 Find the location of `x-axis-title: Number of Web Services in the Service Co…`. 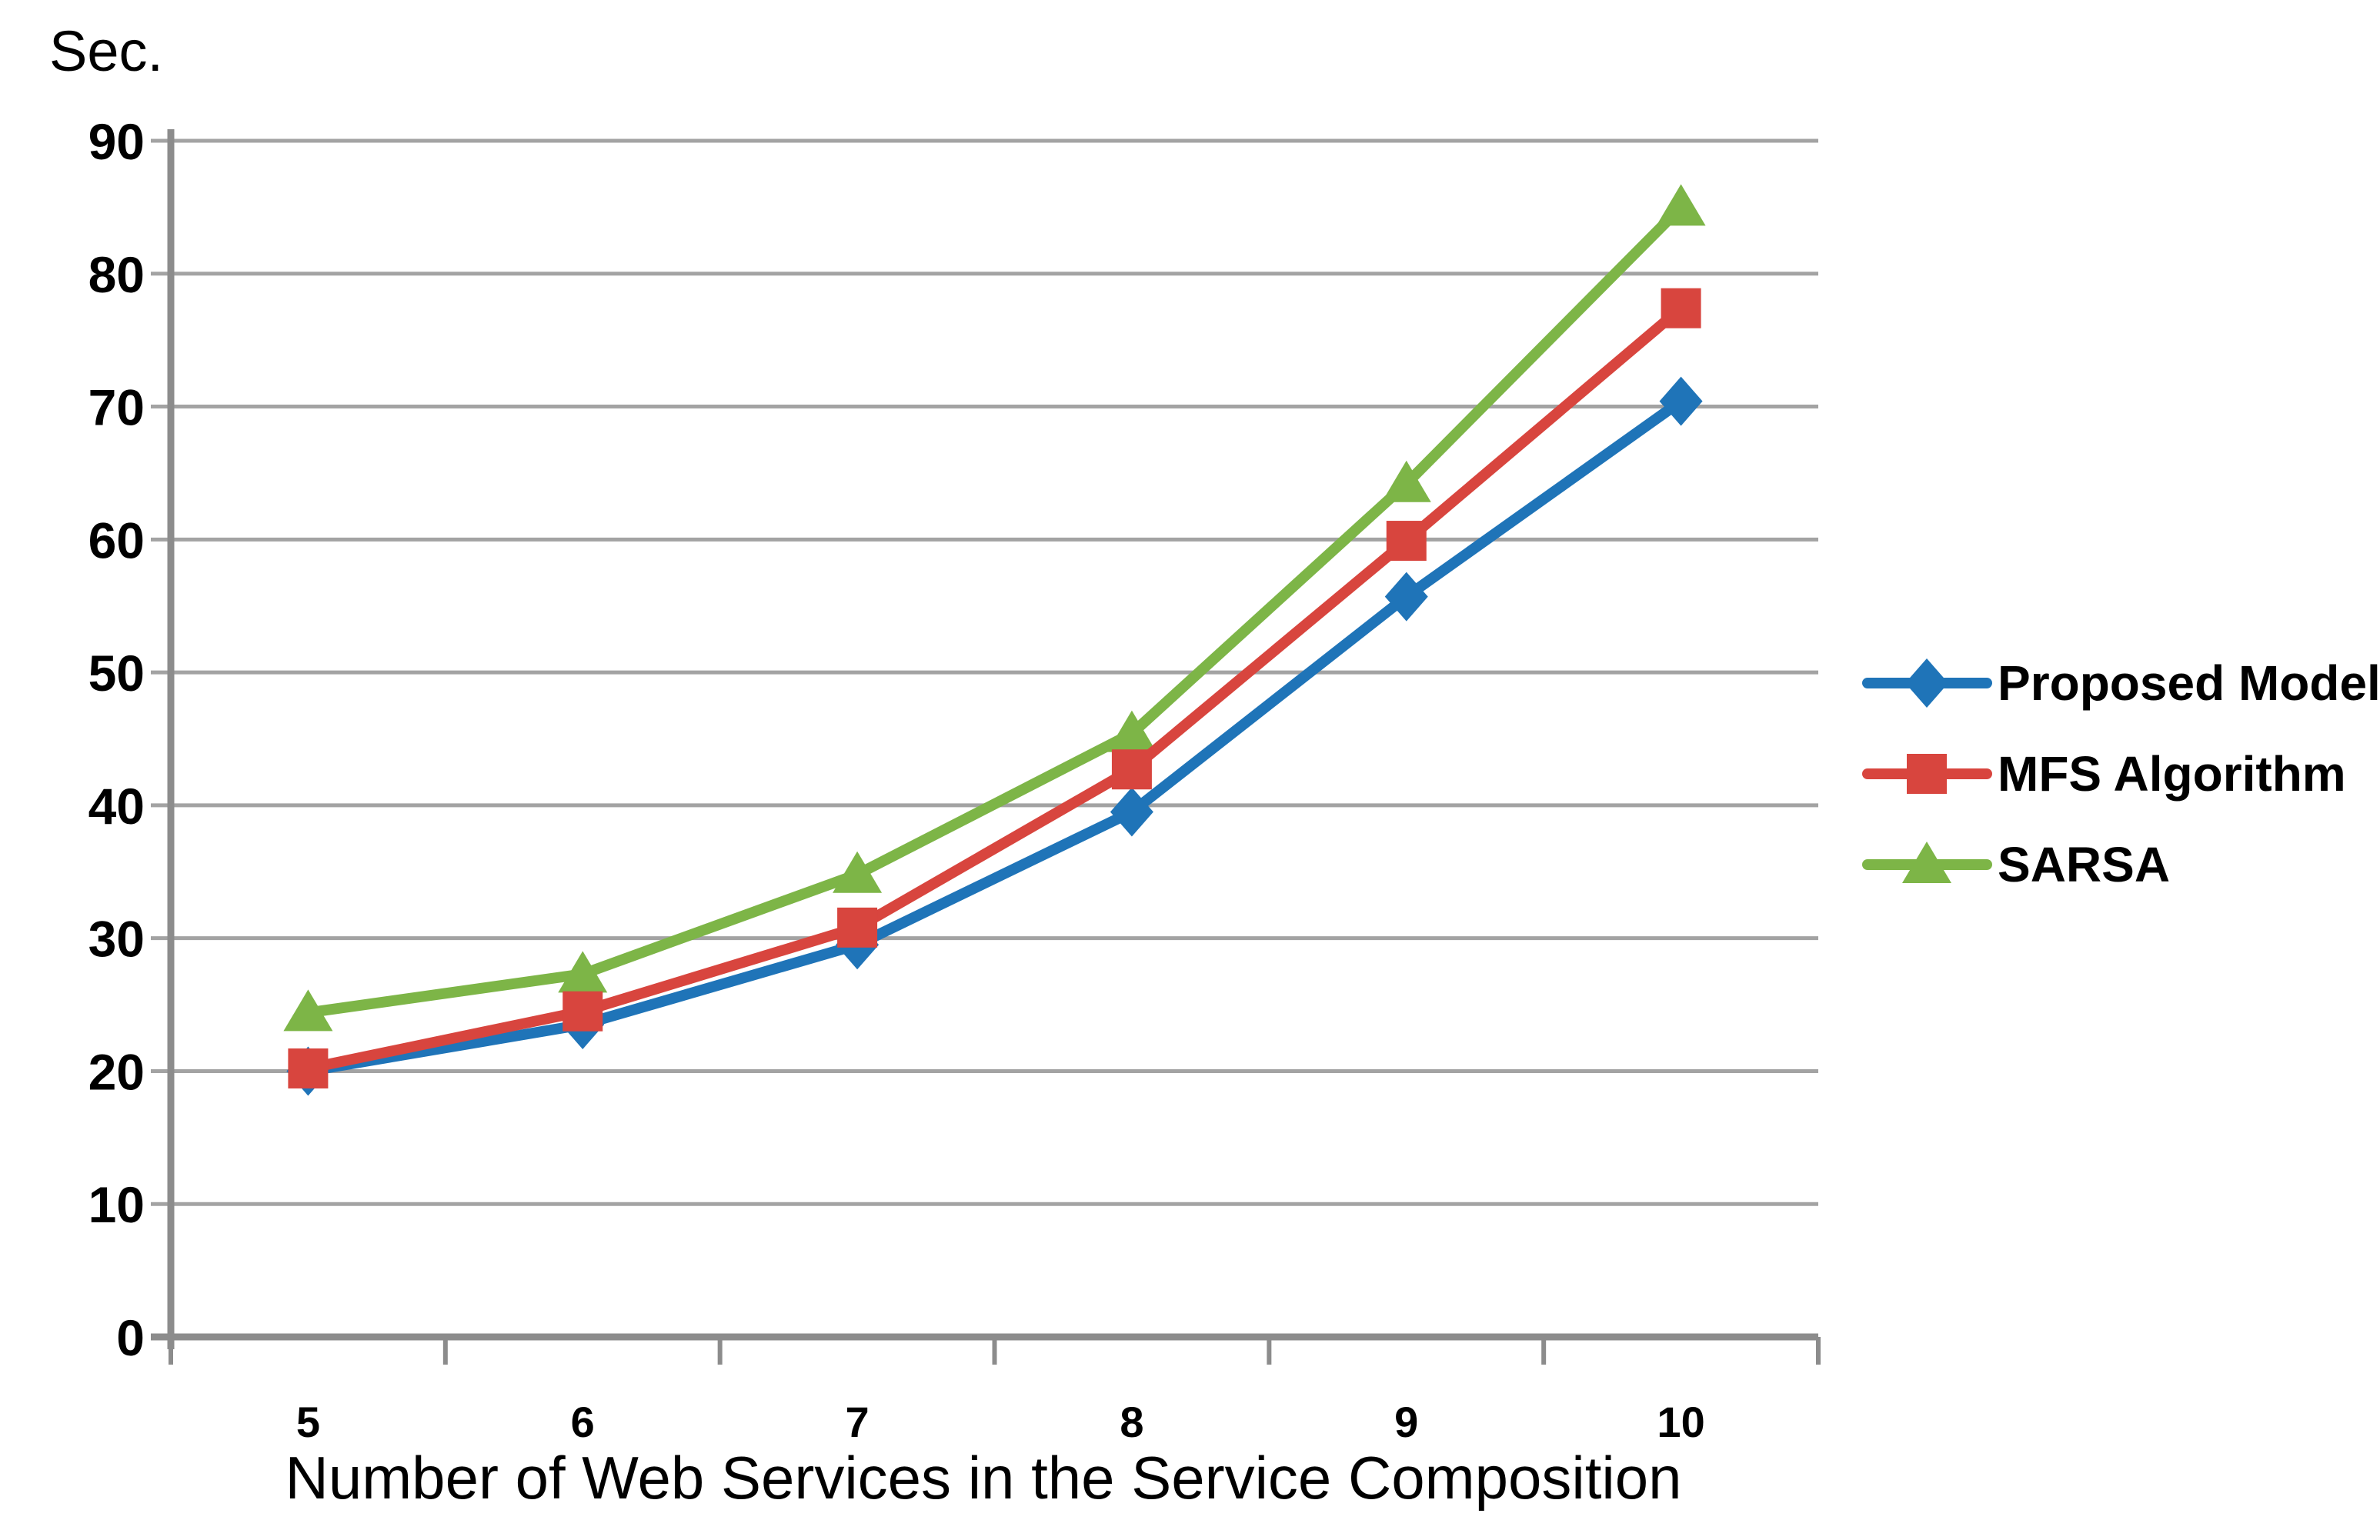

x-axis-title: Number of Web Services in the Service Co… is located at coordinates (984, 1478).